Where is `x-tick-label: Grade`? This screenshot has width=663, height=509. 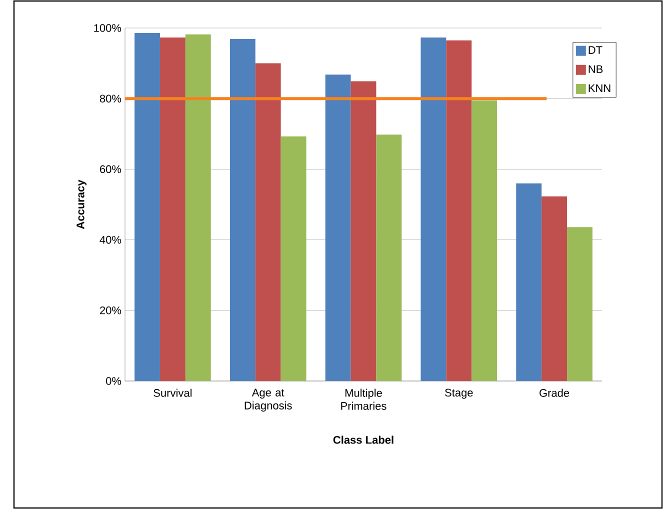
x-tick-label: Grade is located at coordinates (555, 392).